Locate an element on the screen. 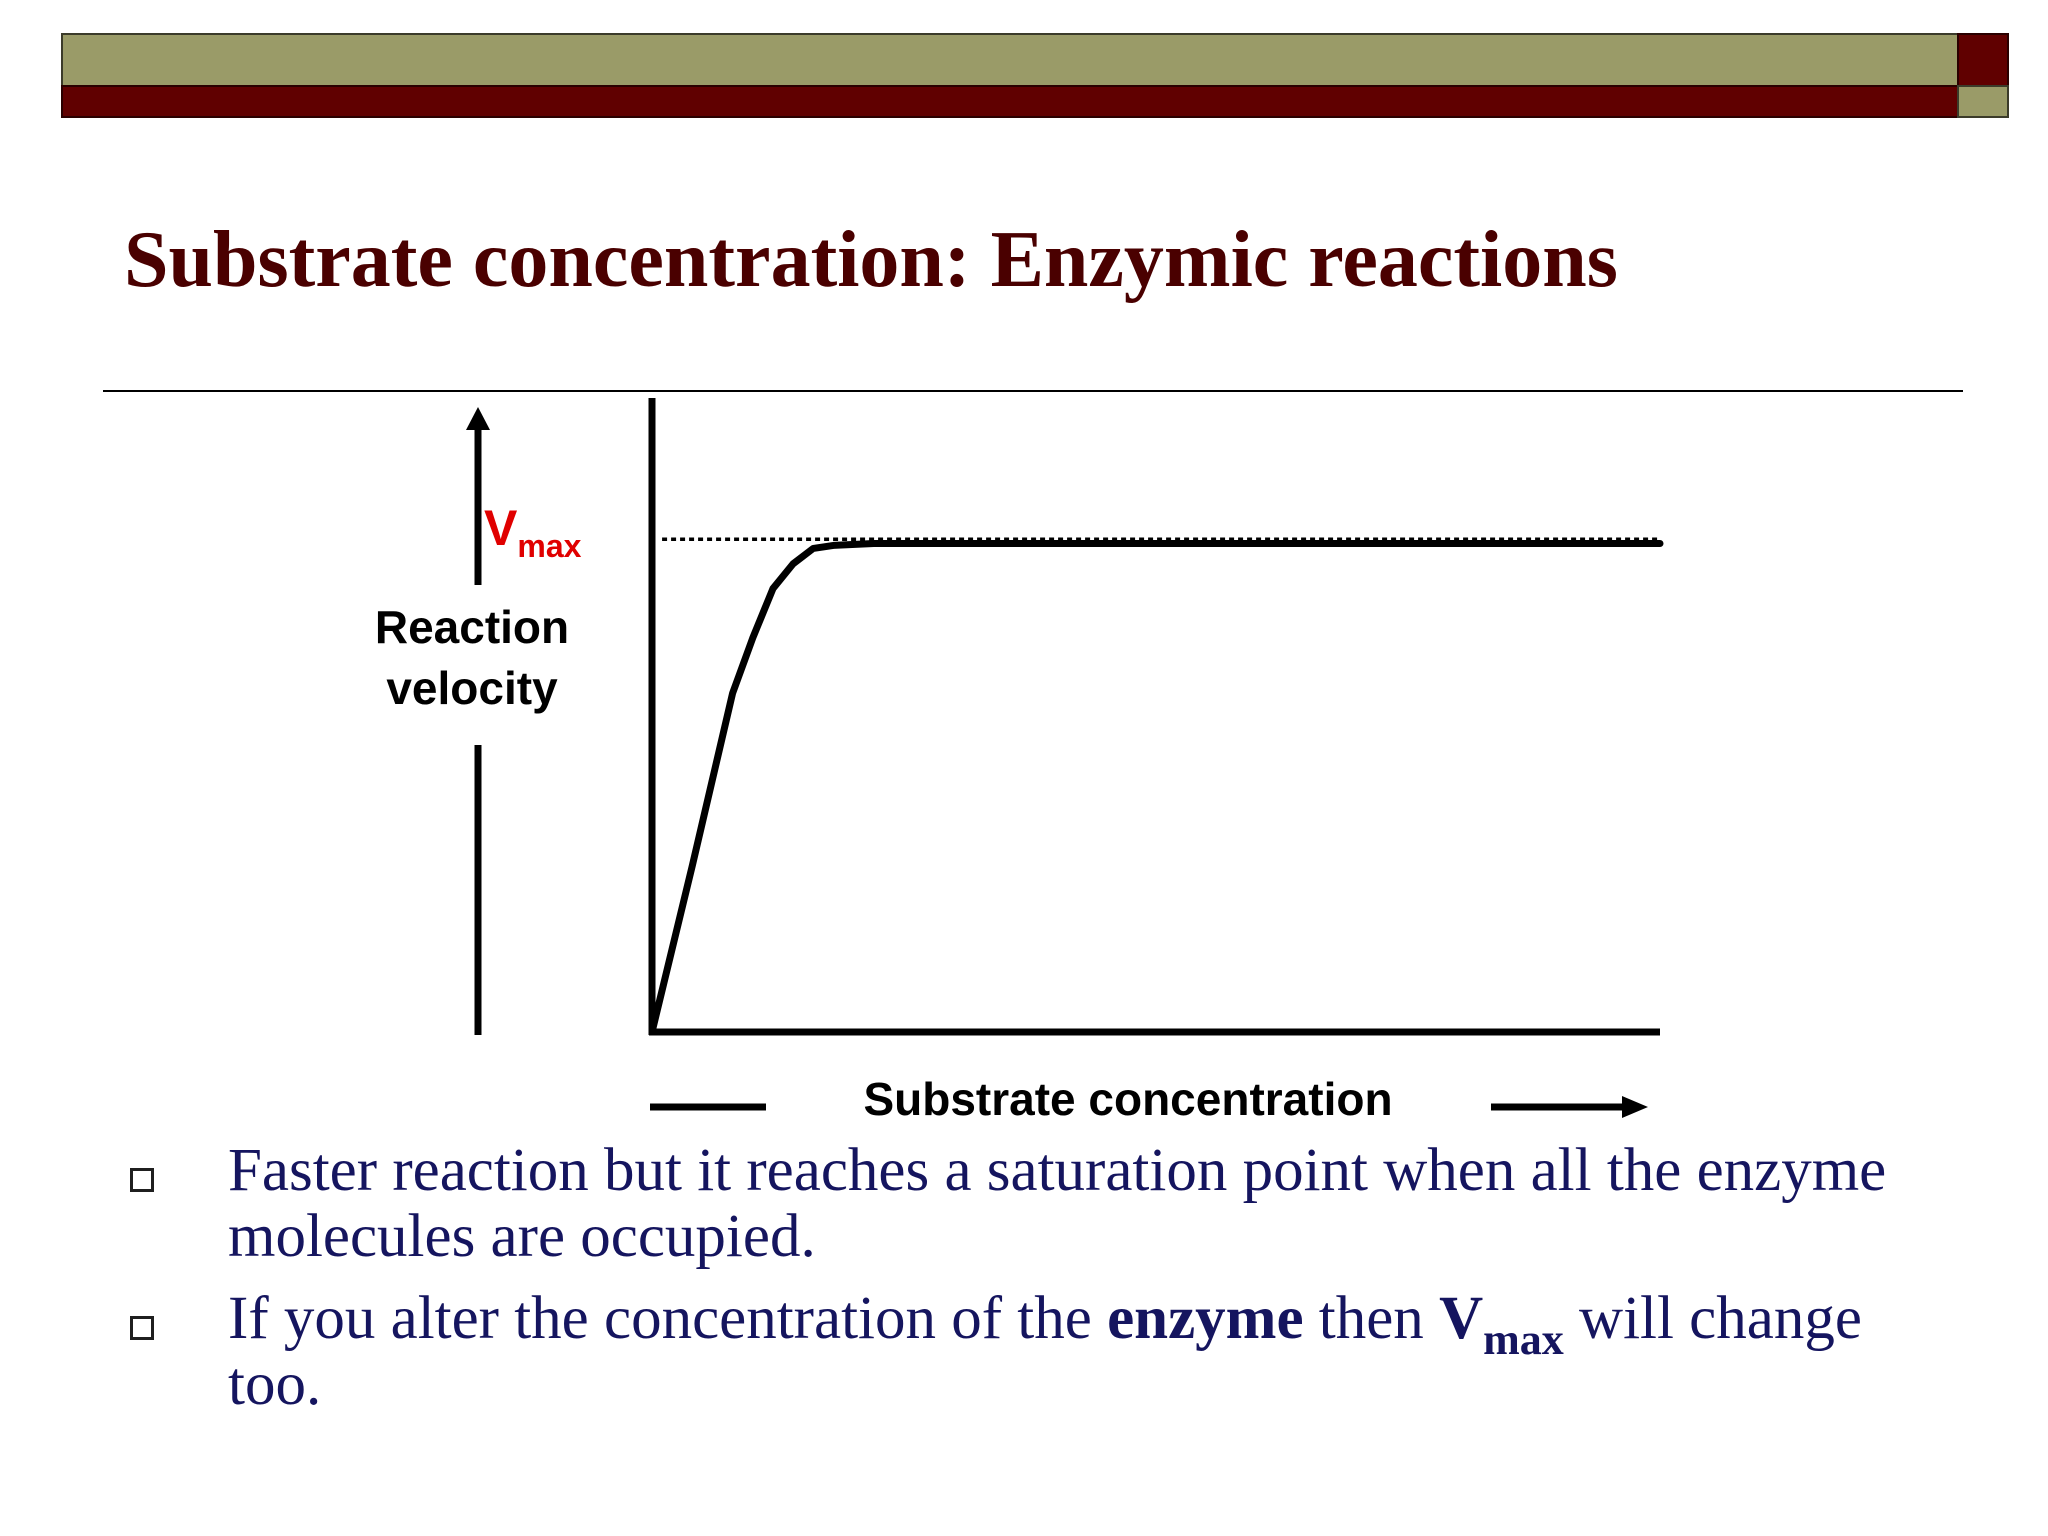 This screenshot has height=1536, width=2048. header-corner-maroon is located at coordinates (1983, 60).